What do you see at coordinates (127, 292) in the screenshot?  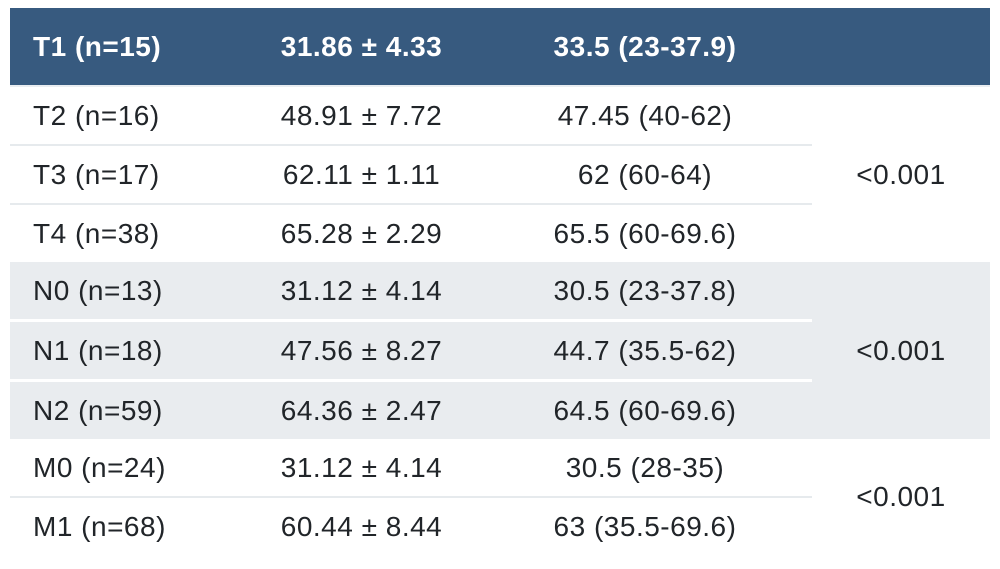 I see `stage-cell: N0 (n=13)` at bounding box center [127, 292].